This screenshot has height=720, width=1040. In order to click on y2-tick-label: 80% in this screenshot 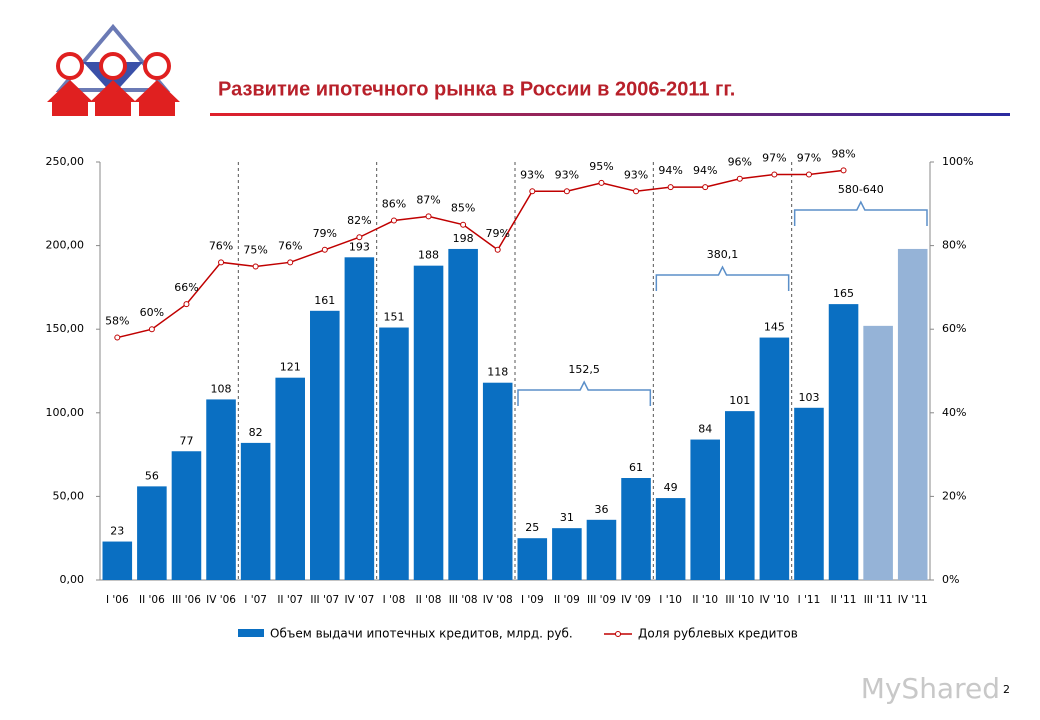, I will do `click(954, 245)`.